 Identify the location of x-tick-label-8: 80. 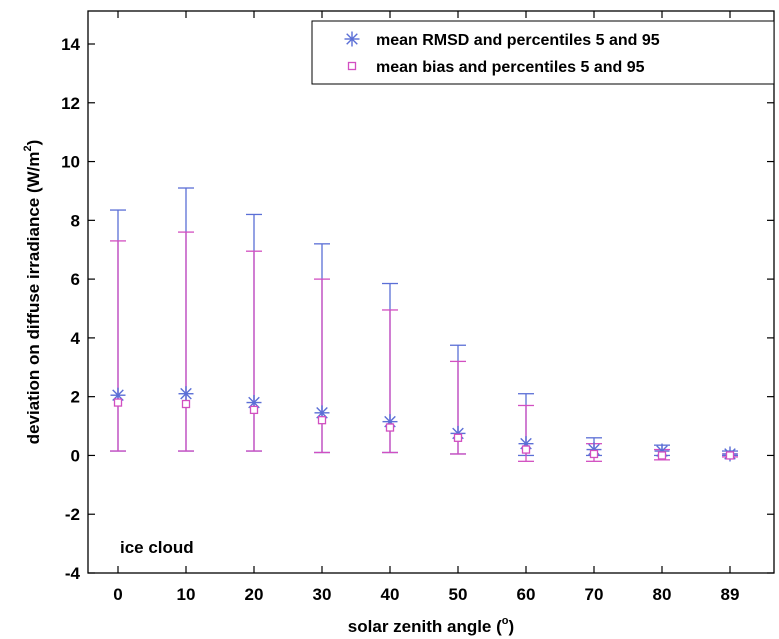
(662, 594).